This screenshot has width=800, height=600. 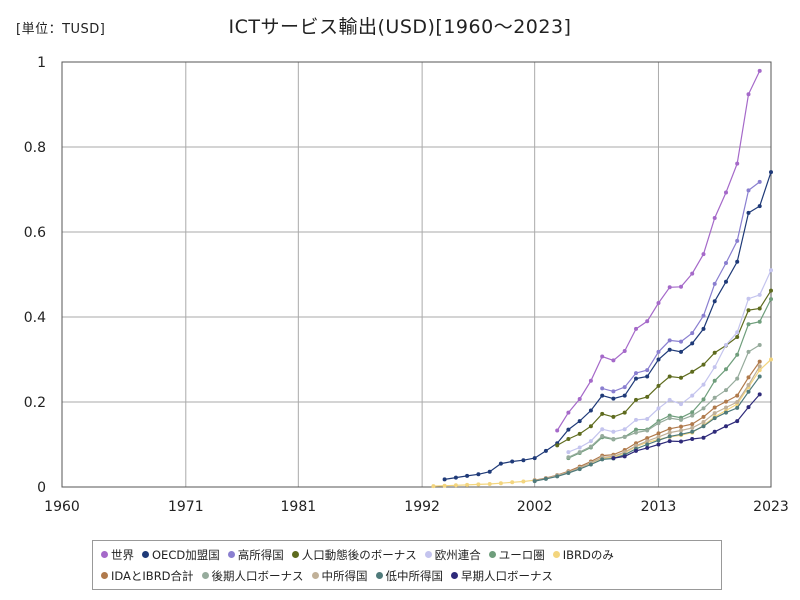 I want to click on x-tick-label: 1981, so click(x=299, y=507).